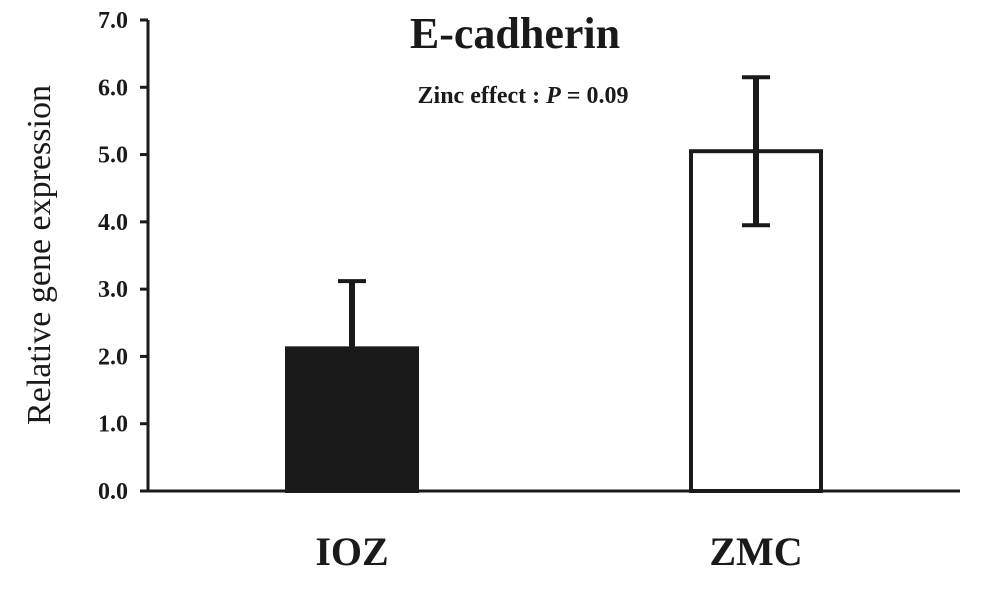 This screenshot has width=996, height=604. What do you see at coordinates (755, 551) in the screenshot?
I see `category-label: ZMC` at bounding box center [755, 551].